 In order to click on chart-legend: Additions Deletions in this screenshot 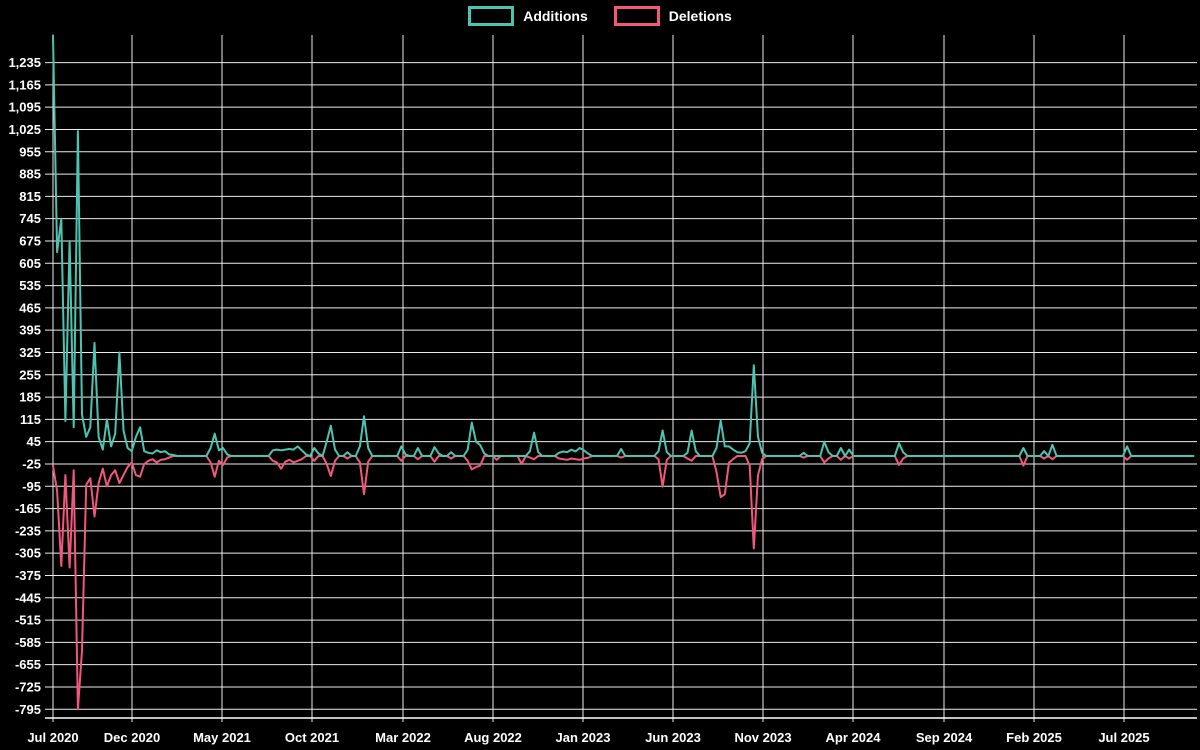, I will do `click(600, 16)`.